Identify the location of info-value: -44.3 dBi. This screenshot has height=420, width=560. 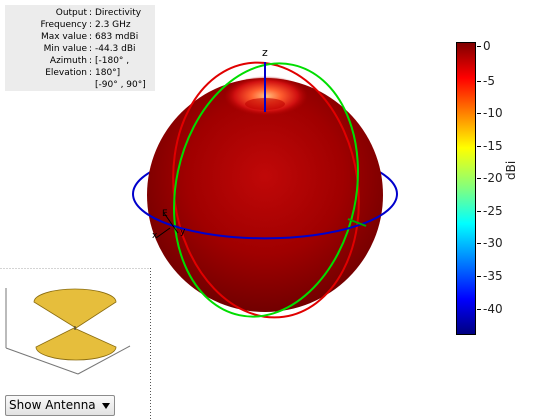
(115, 49).